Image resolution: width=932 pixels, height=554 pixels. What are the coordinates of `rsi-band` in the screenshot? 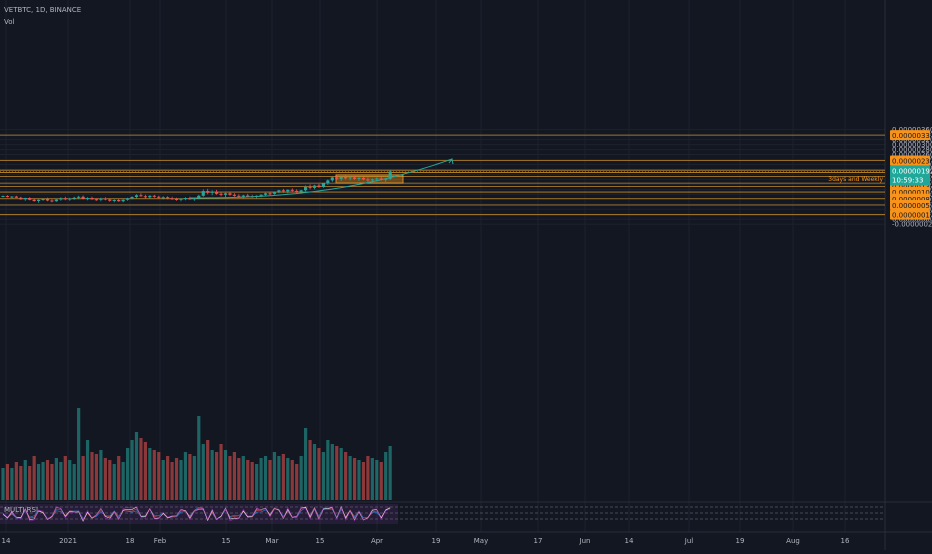 It's located at (199, 514).